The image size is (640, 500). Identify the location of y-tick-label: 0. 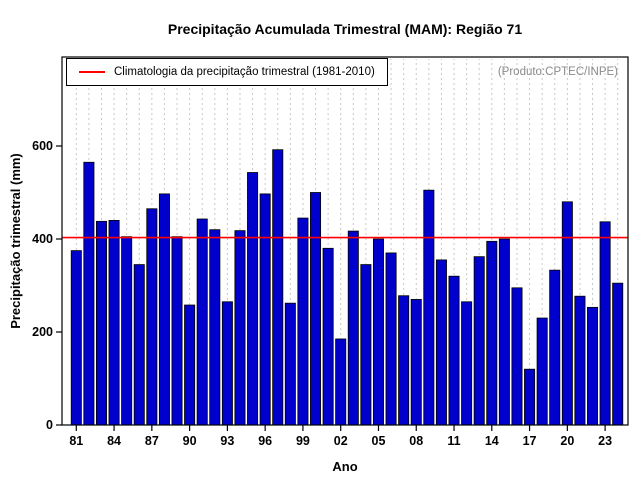
(49, 425).